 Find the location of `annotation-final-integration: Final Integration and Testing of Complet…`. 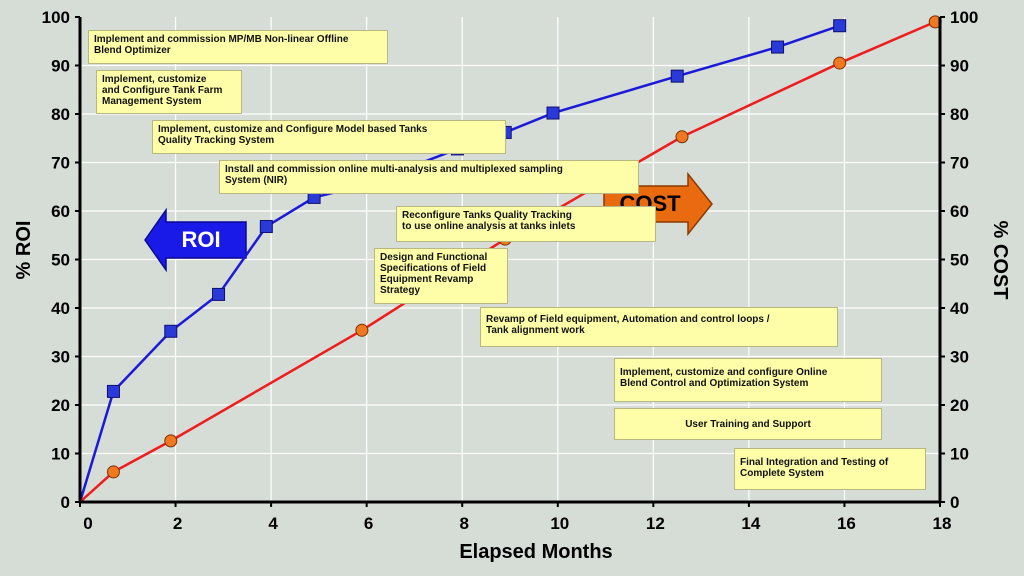

annotation-final-integration: Final Integration and Testing of Complet… is located at coordinates (830, 469).